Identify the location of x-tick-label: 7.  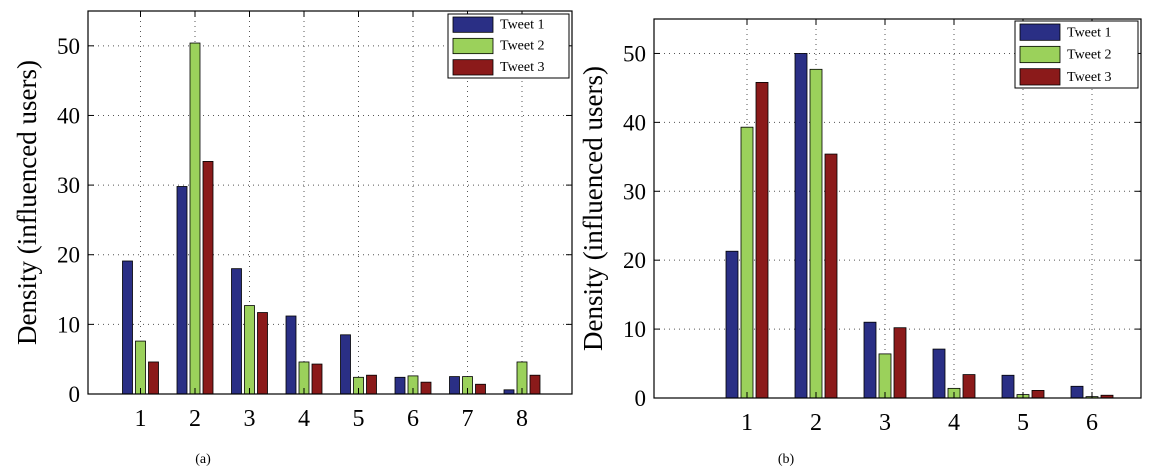
(468, 419).